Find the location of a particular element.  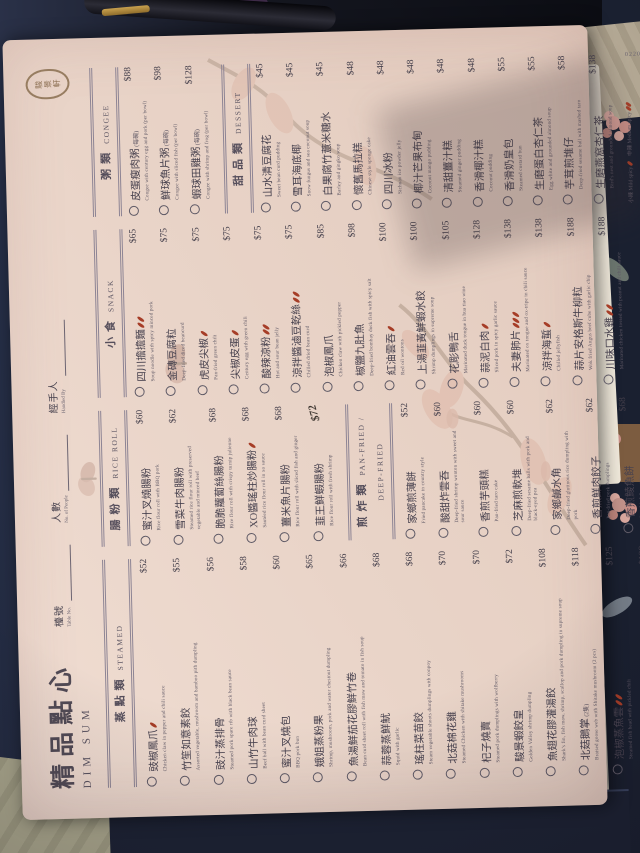

table-no-input-line is located at coordinates (65, 572).